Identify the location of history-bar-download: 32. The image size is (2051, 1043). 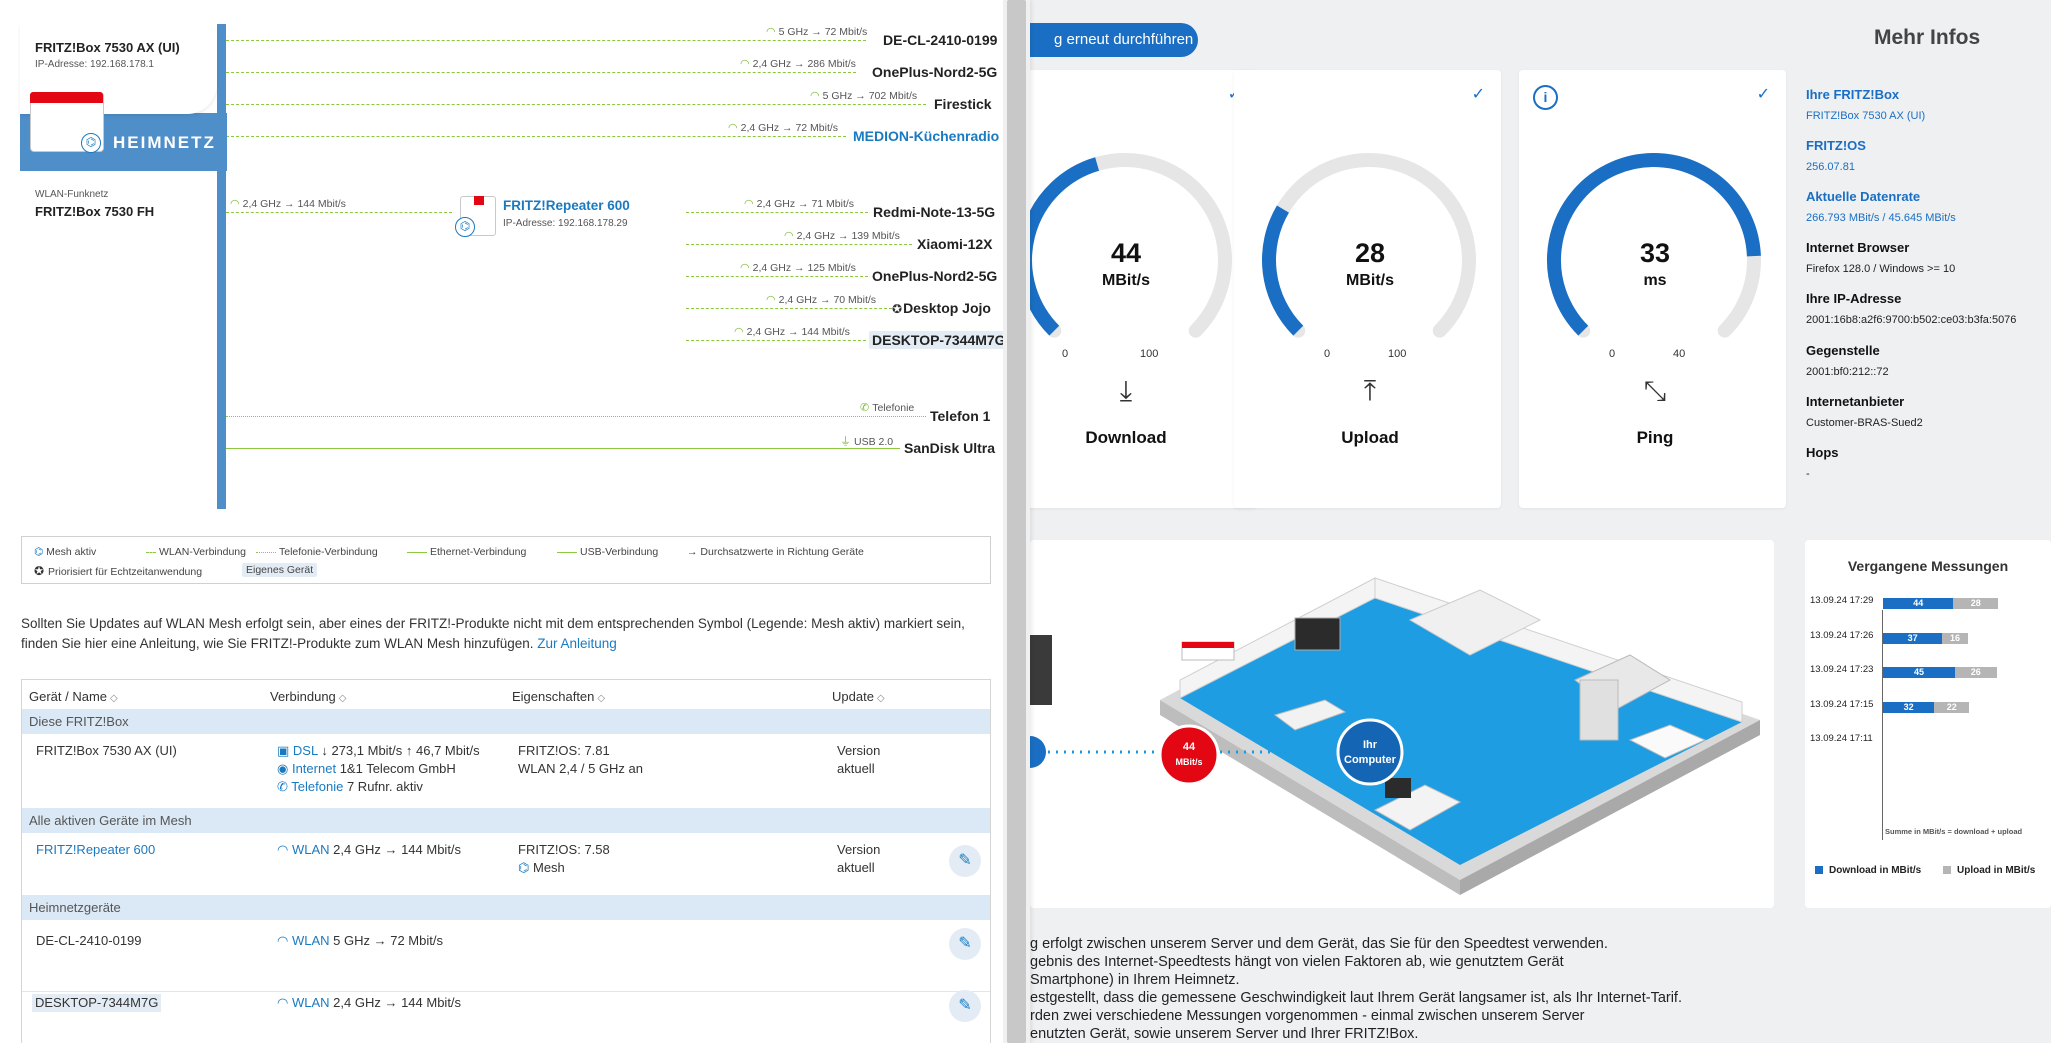
(1909, 707).